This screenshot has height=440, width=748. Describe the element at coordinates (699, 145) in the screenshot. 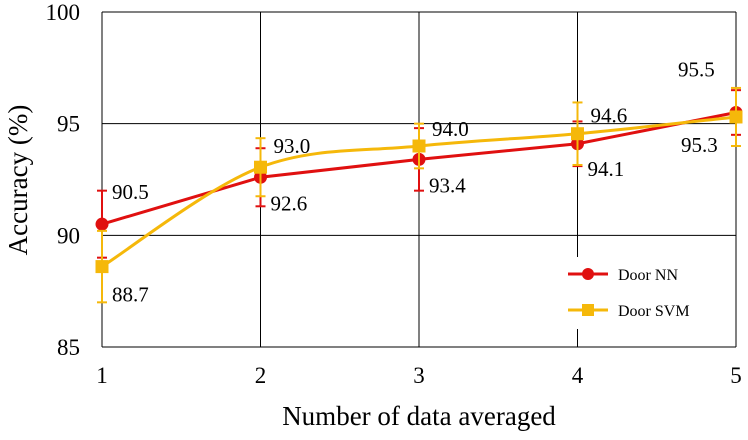

I see `data-label: 95.3` at that location.